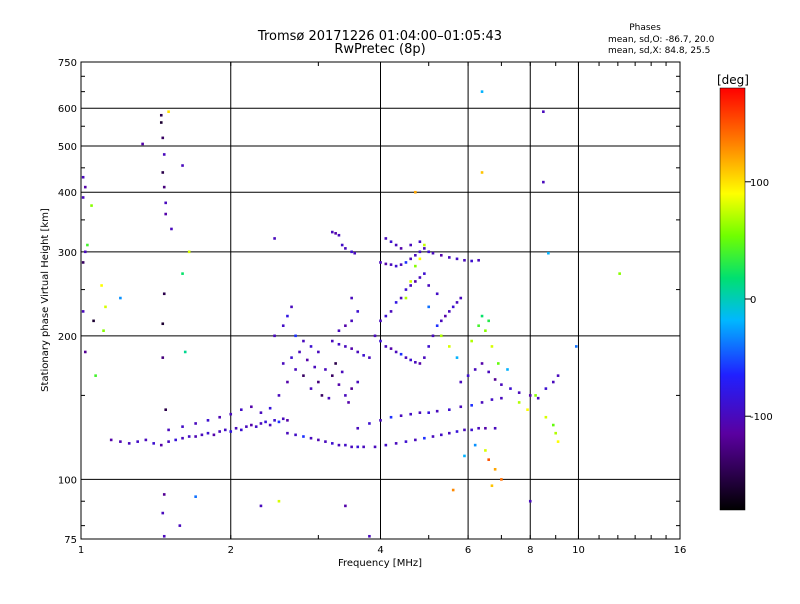  Describe the element at coordinates (70, 540) in the screenshot. I see `y-tick-label: 75` at that location.